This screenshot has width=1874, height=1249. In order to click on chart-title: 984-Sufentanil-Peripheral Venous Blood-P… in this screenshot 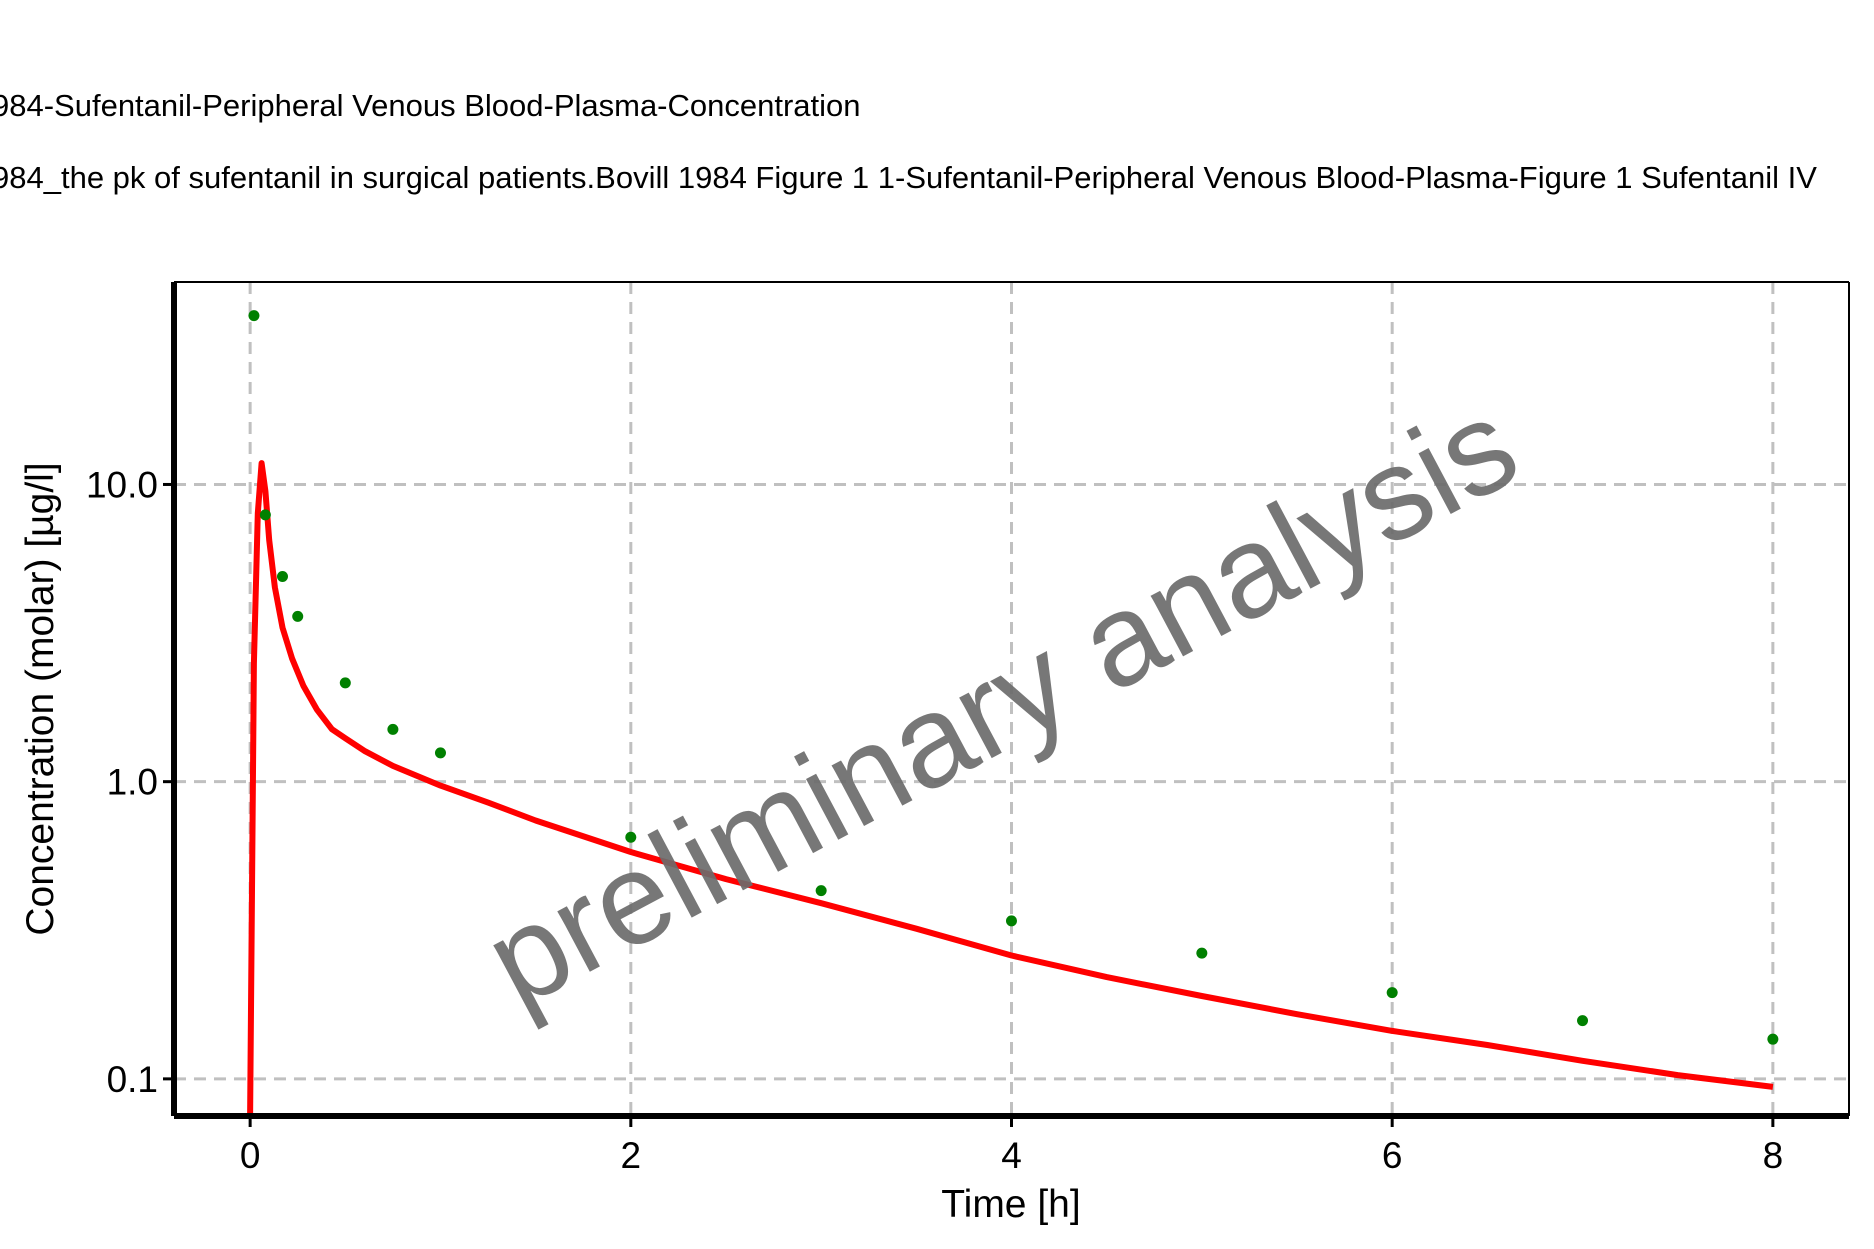, I will do `click(430, 105)`.